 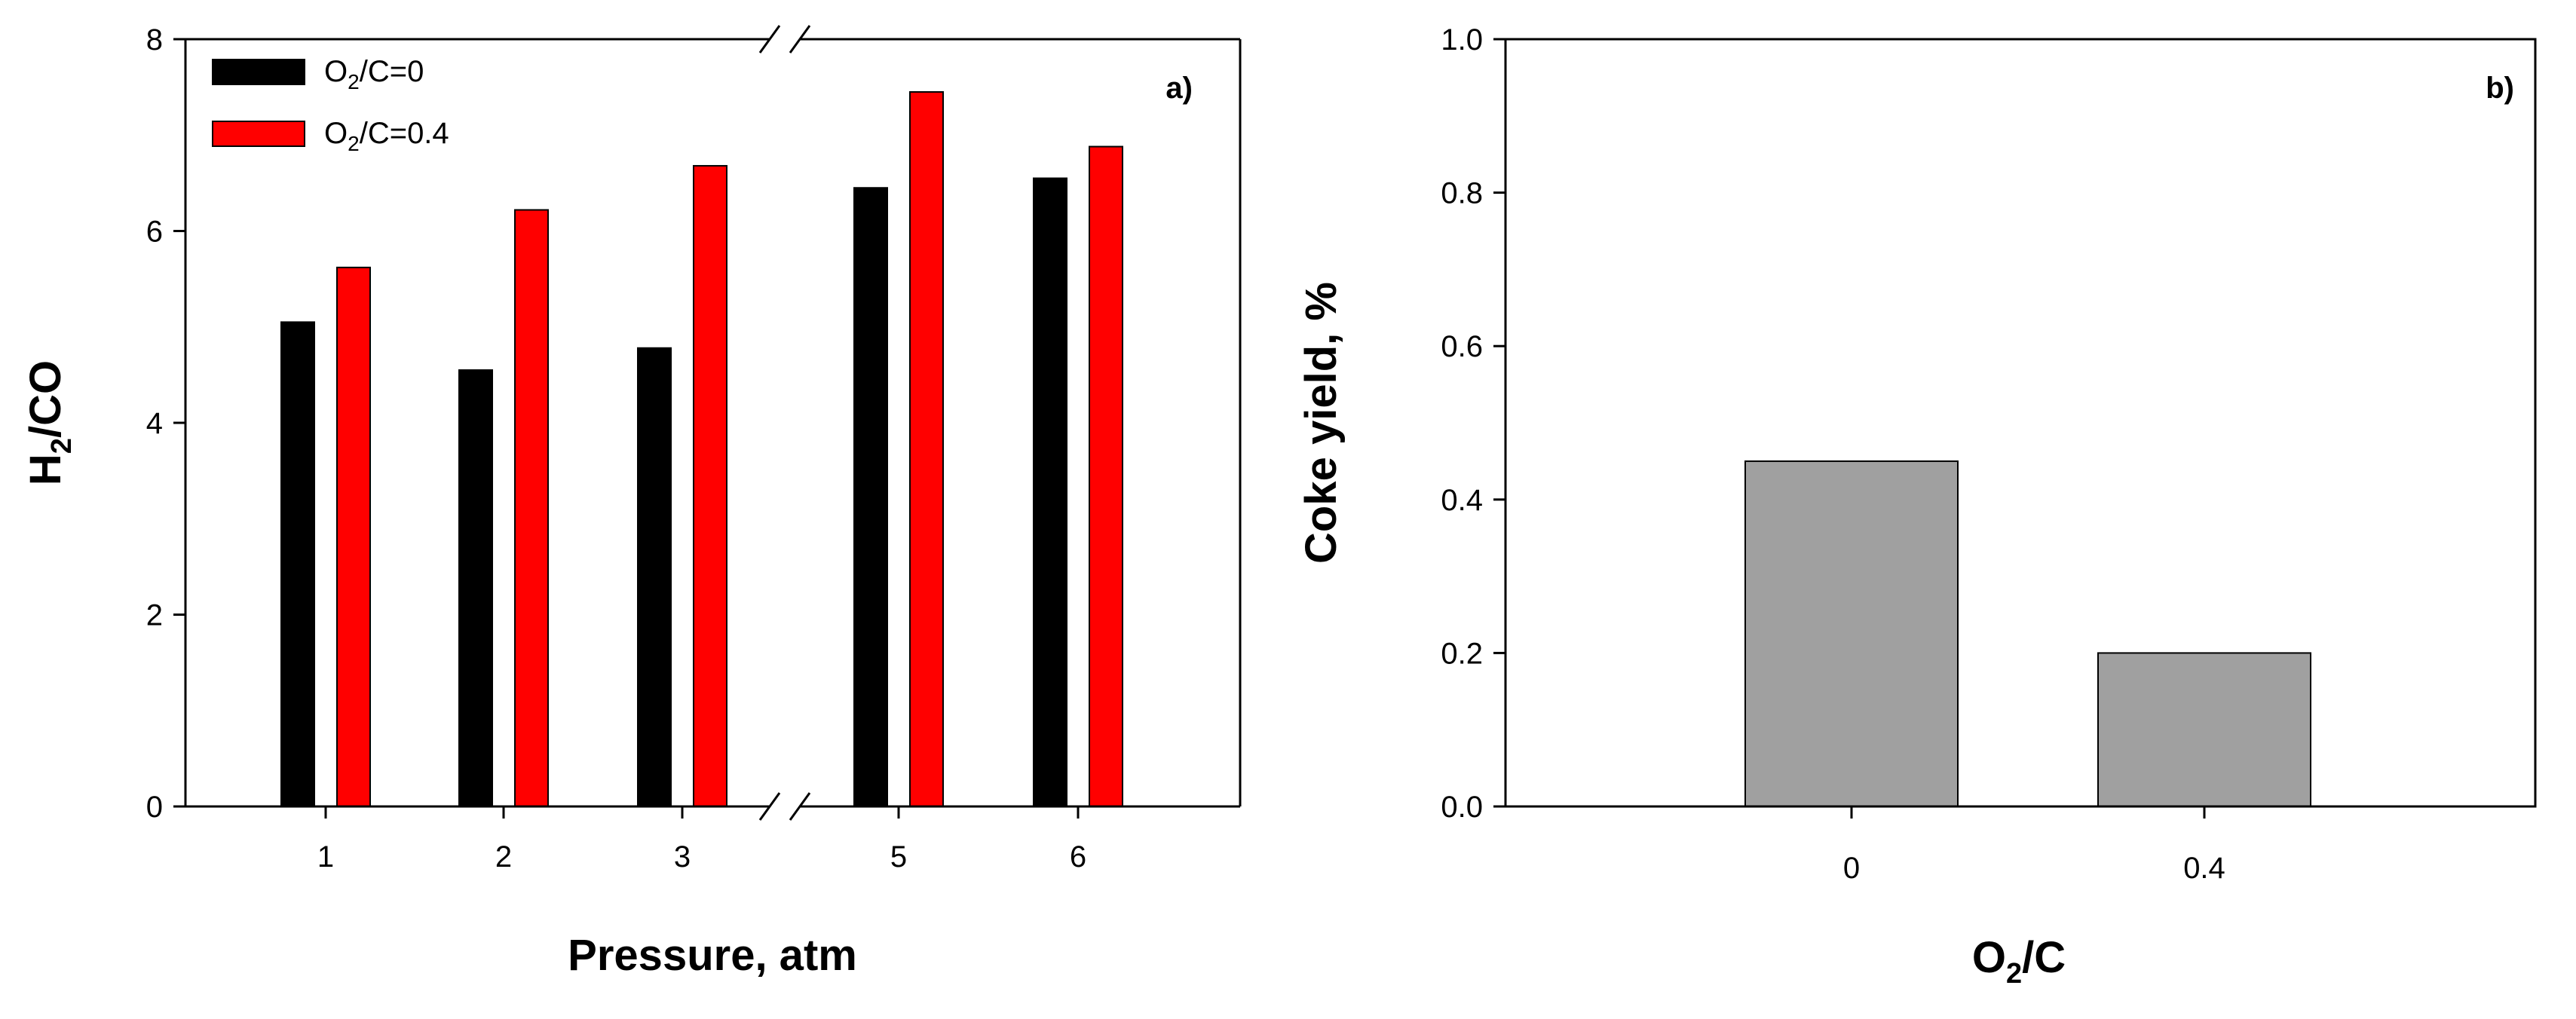 I want to click on panel-a-y-axis-title: H2/CO, so click(x=49, y=423).